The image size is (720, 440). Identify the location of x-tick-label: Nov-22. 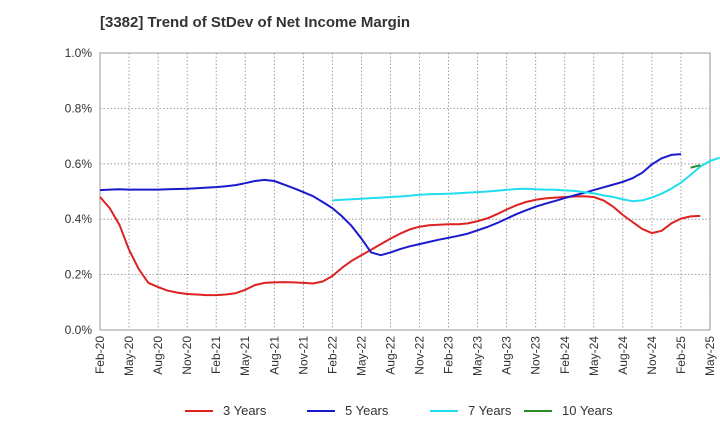
(420, 355).